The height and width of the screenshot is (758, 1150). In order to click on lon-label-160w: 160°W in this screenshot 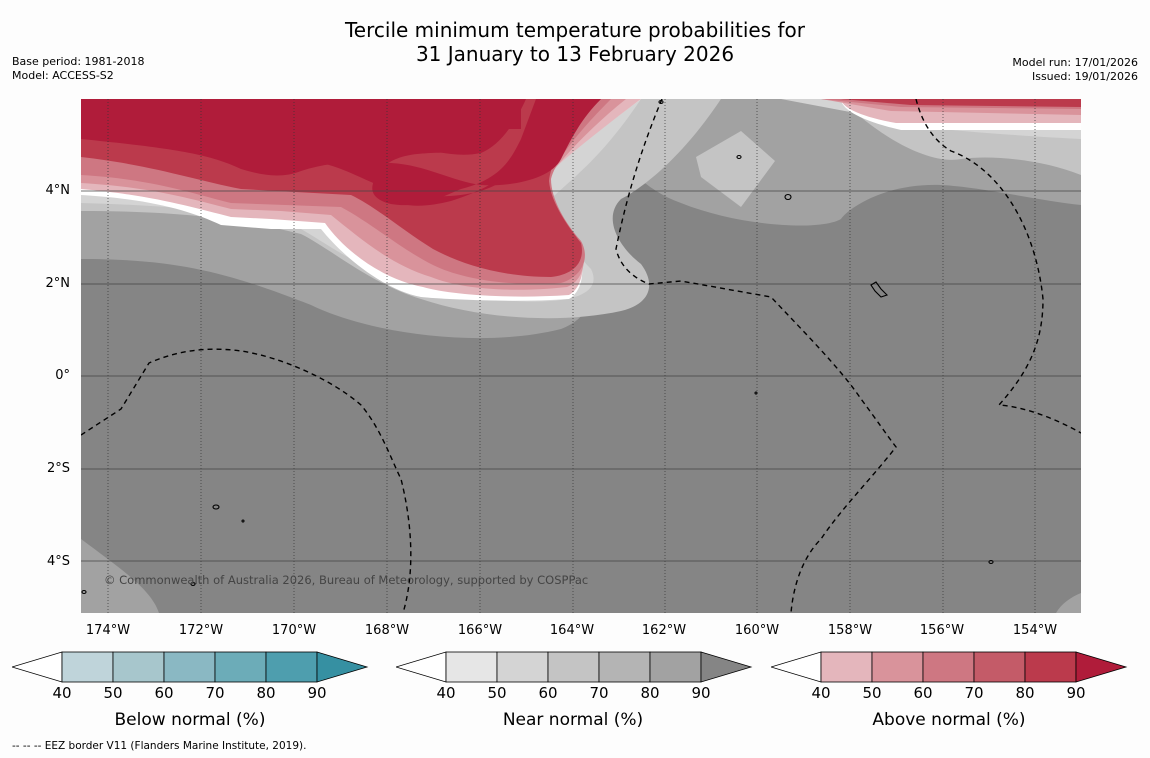, I will do `click(757, 630)`.